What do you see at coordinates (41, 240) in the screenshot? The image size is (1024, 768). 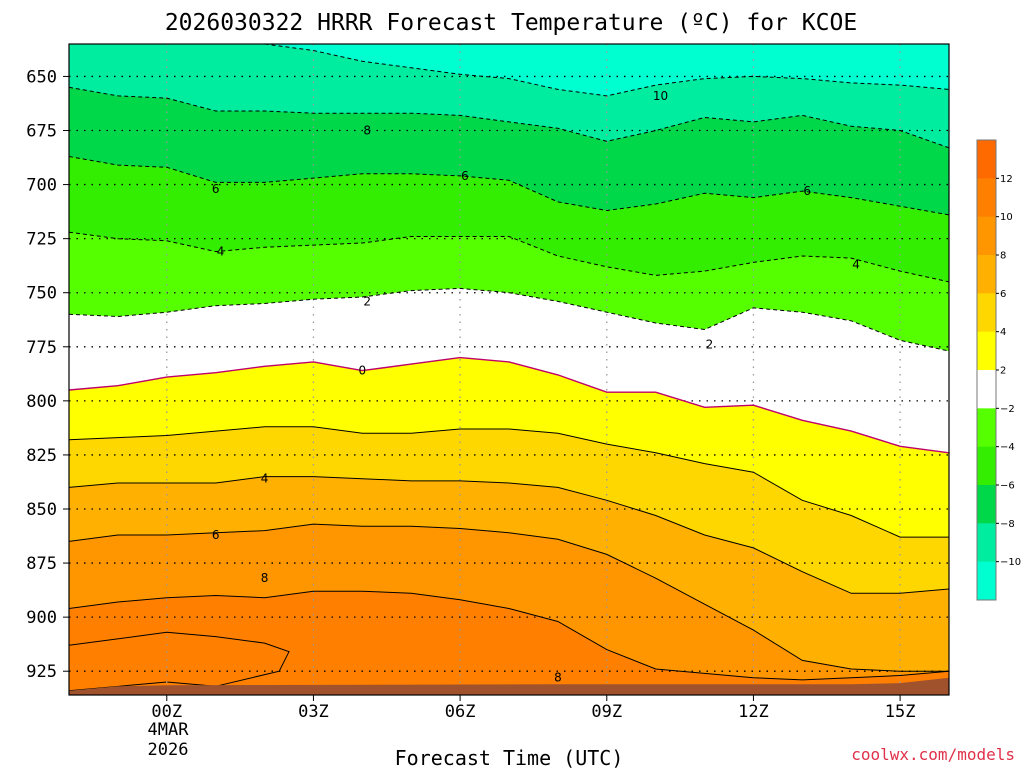 I see `y-tick-label: 725` at bounding box center [41, 240].